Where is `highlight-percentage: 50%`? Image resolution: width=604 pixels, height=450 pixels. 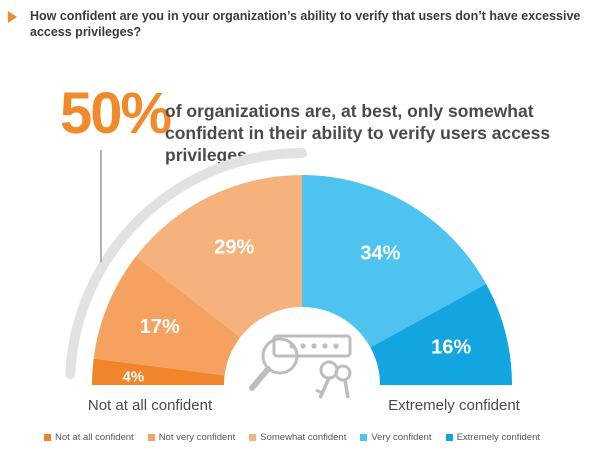 highlight-percentage: 50% is located at coordinates (116, 113).